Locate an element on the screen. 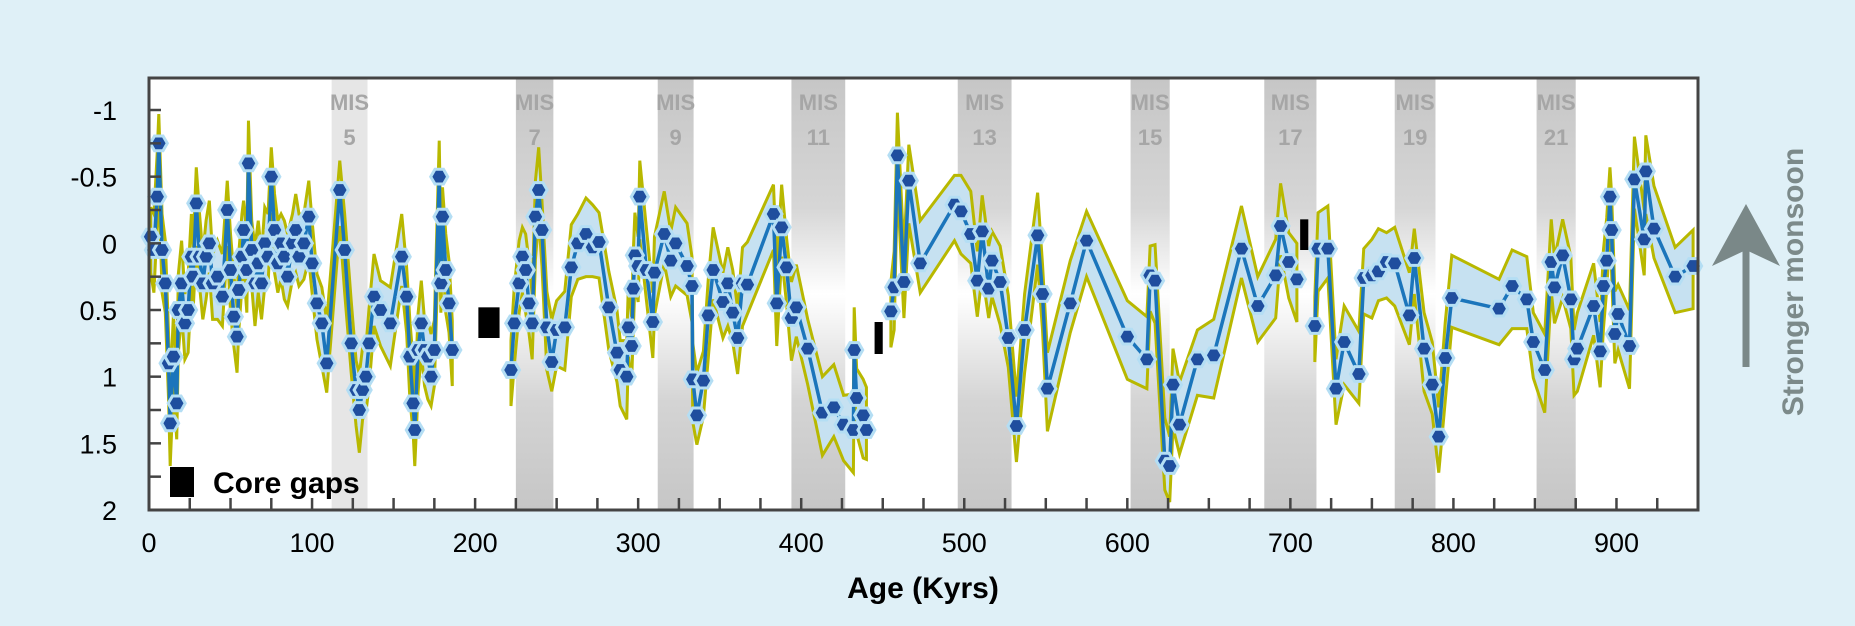 The image size is (1855, 626). stronger-monsoon-label: Stronger monsoon is located at coordinates (1793, 282).